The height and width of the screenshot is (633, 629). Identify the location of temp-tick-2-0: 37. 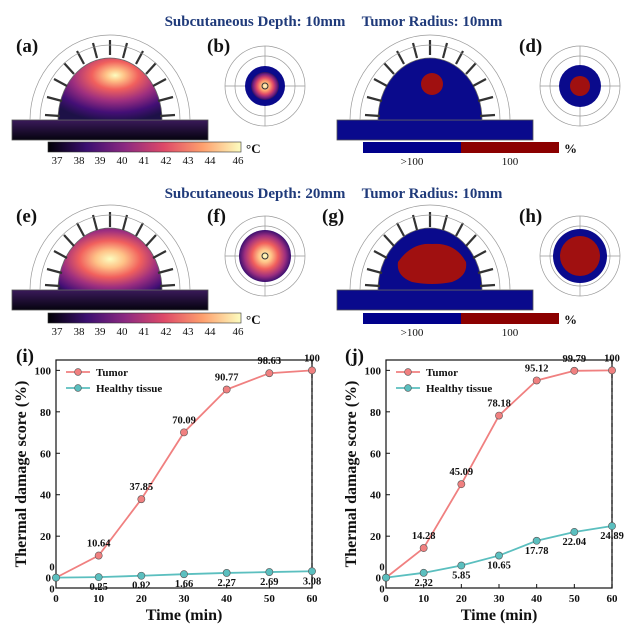
(58, 332).